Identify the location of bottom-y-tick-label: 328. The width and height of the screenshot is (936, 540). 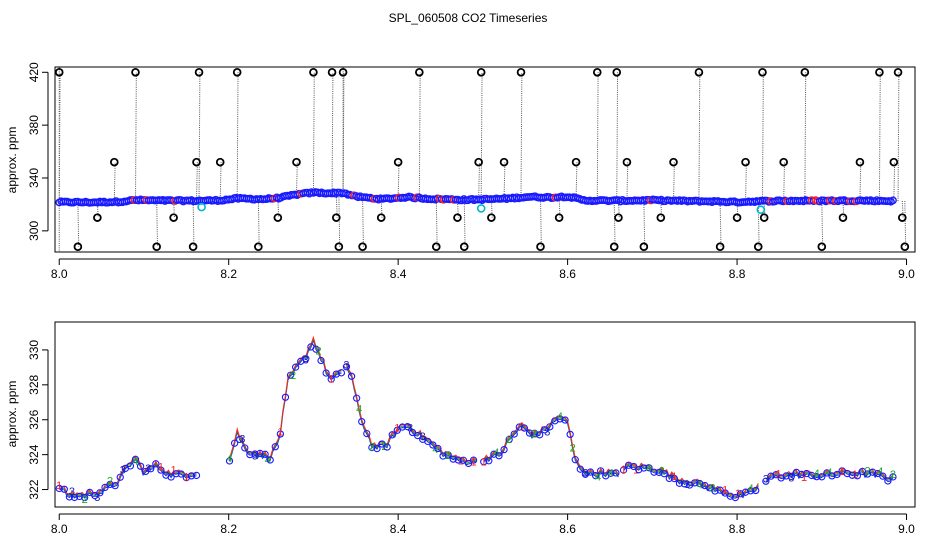
(34, 384).